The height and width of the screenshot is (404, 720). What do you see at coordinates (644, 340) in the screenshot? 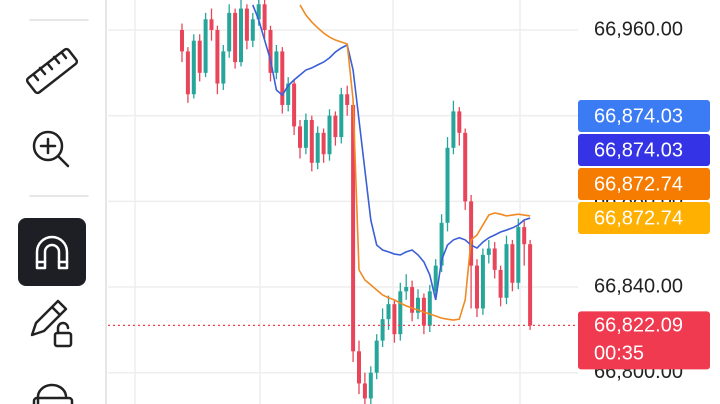
I see `last-price-badge` at bounding box center [644, 340].